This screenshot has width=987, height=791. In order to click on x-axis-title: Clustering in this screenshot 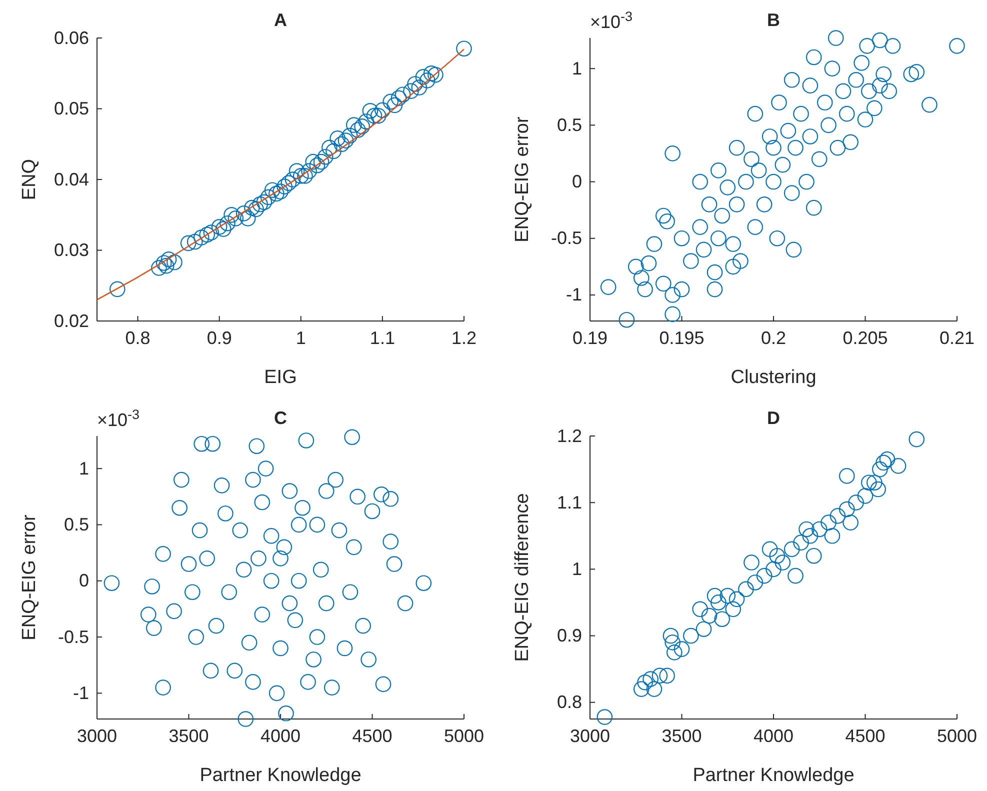, I will do `click(773, 377)`.